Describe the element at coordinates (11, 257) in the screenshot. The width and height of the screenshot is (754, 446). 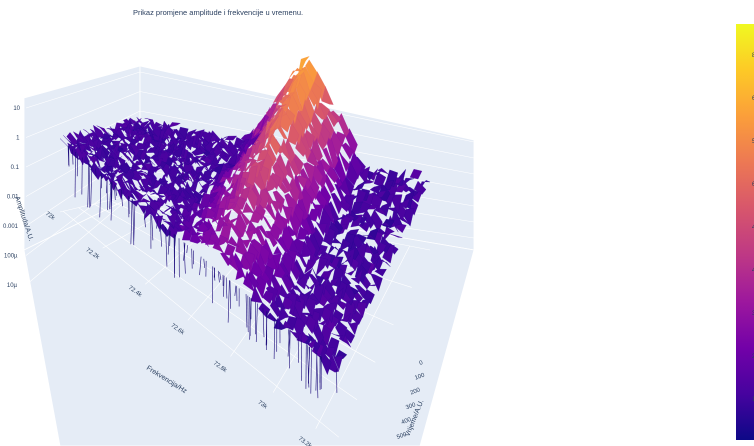
I see `z-tick-label: 100µ` at that location.